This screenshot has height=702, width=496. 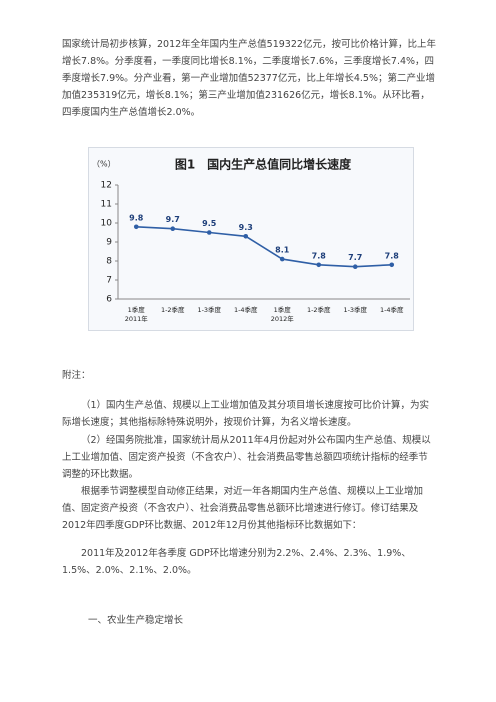 What do you see at coordinates (136, 217) in the screenshot?
I see `data-label: 9.8` at bounding box center [136, 217].